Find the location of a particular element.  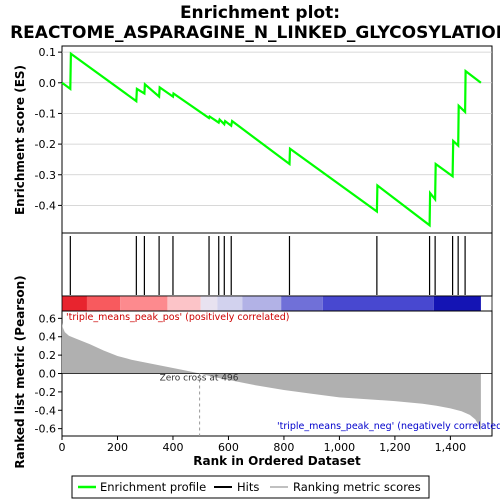

x-tick-label: 1,000 is located at coordinates (340, 447).